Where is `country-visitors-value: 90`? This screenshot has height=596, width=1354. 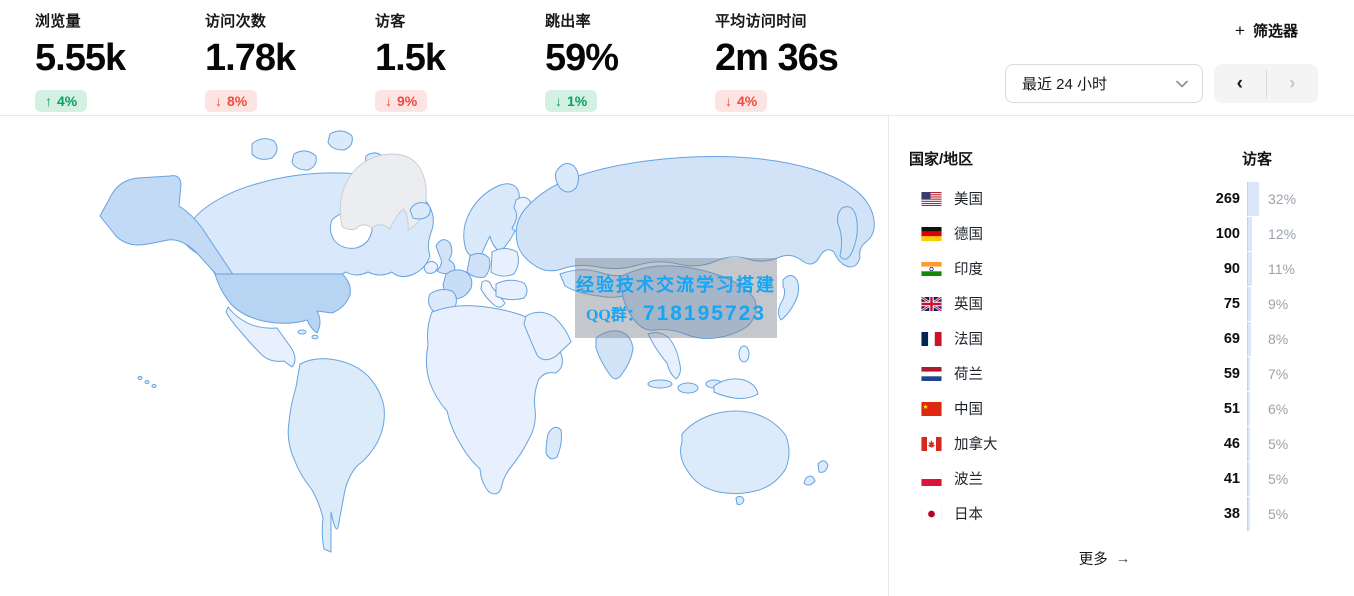 country-visitors-value: 90 is located at coordinates (1231, 268).